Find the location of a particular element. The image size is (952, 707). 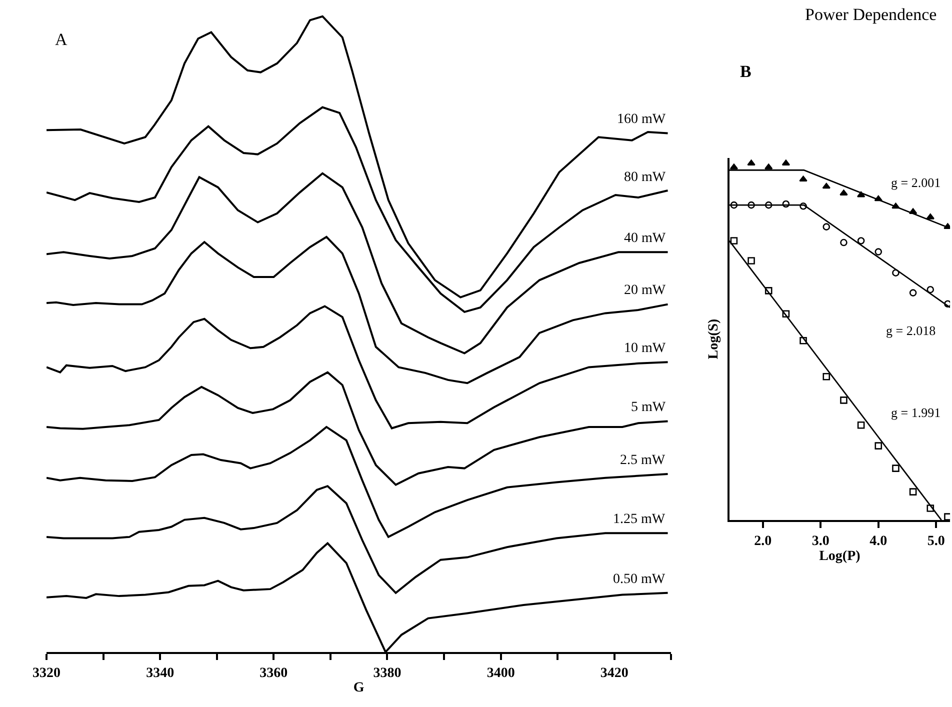

series-label: 5 mW is located at coordinates (648, 407).